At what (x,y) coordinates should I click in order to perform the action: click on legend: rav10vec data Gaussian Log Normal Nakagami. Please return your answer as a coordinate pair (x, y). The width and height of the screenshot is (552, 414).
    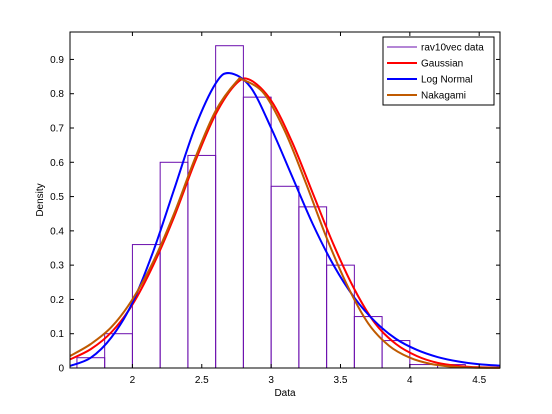
    Looking at the image, I should click on (438, 71).